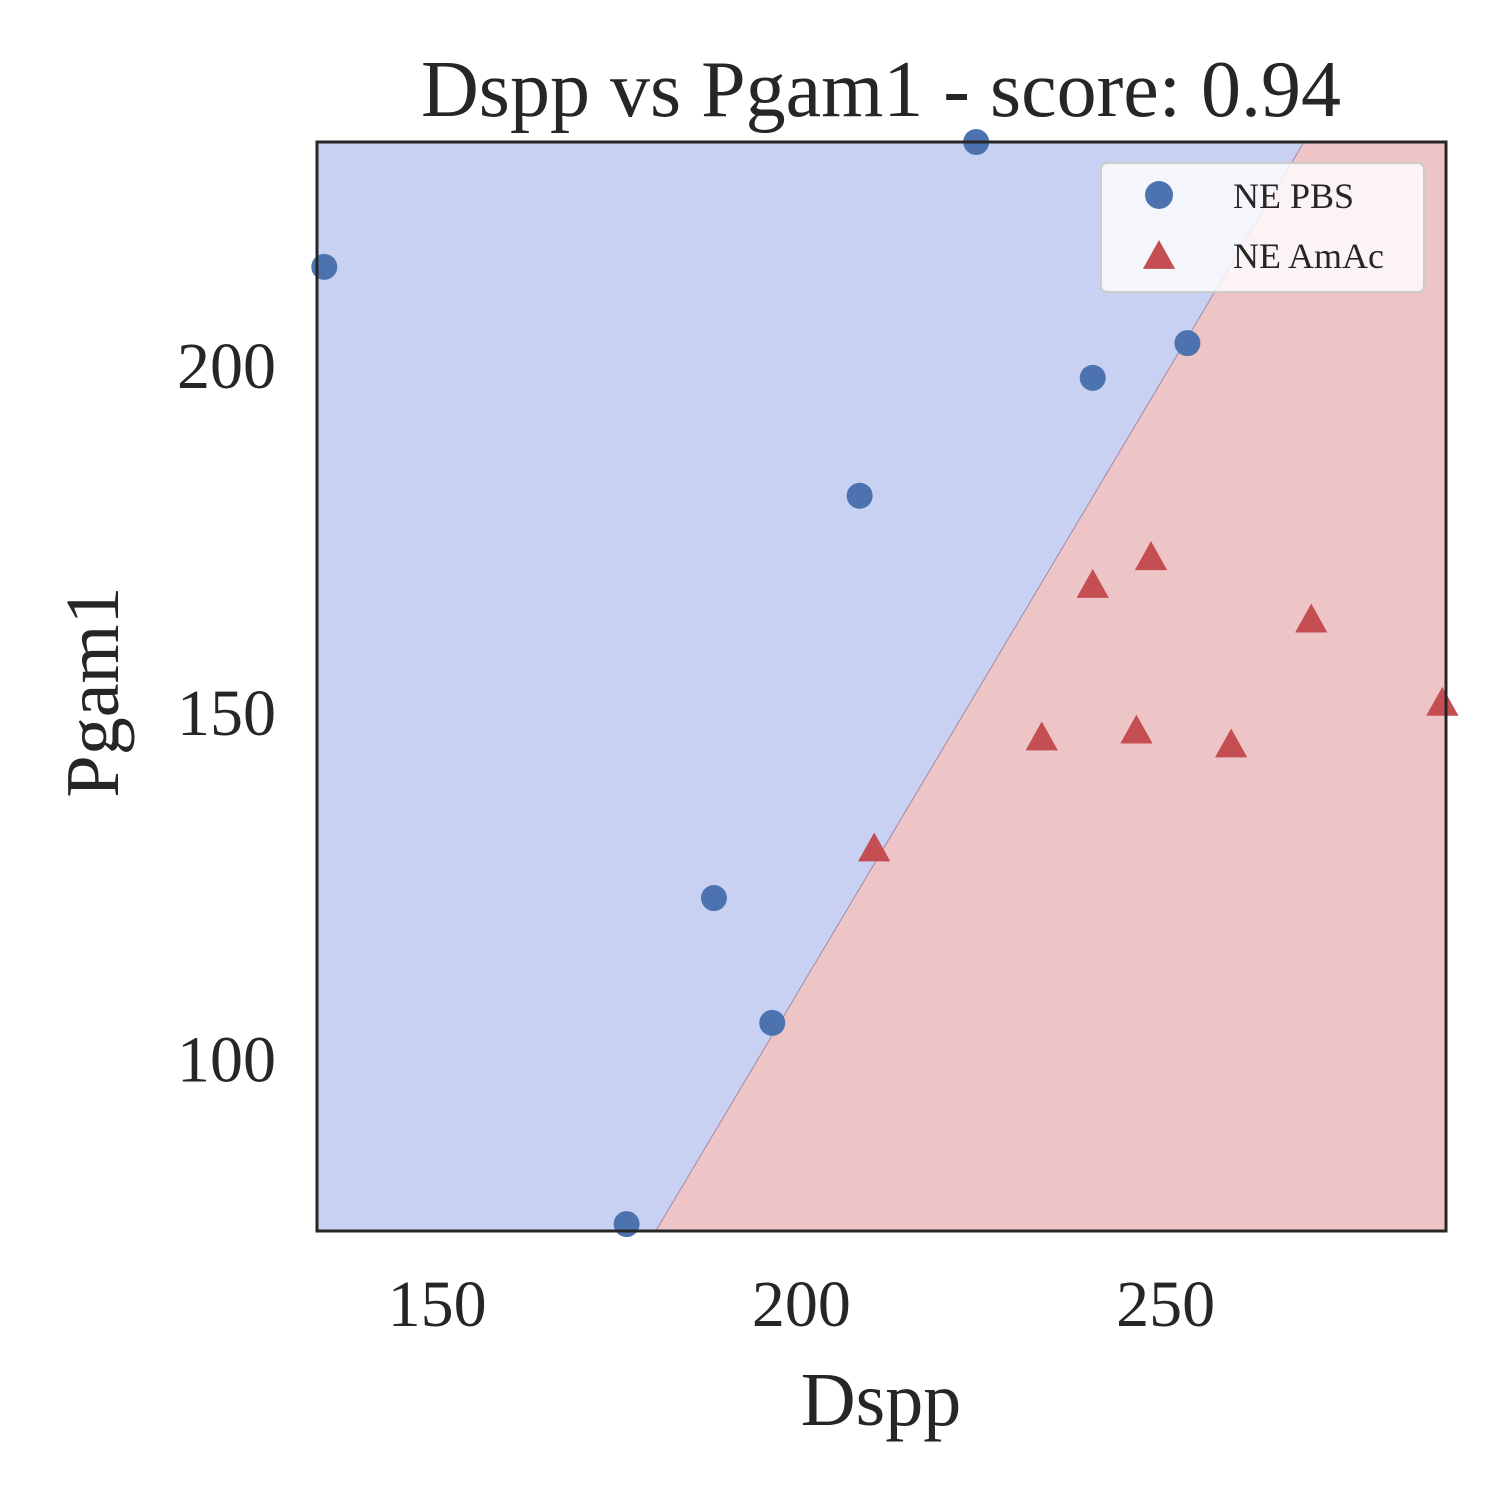 The image size is (1500, 1500). Describe the element at coordinates (1293, 196) in the screenshot. I see `legend-label-ne-pbs: NE PBS` at that location.